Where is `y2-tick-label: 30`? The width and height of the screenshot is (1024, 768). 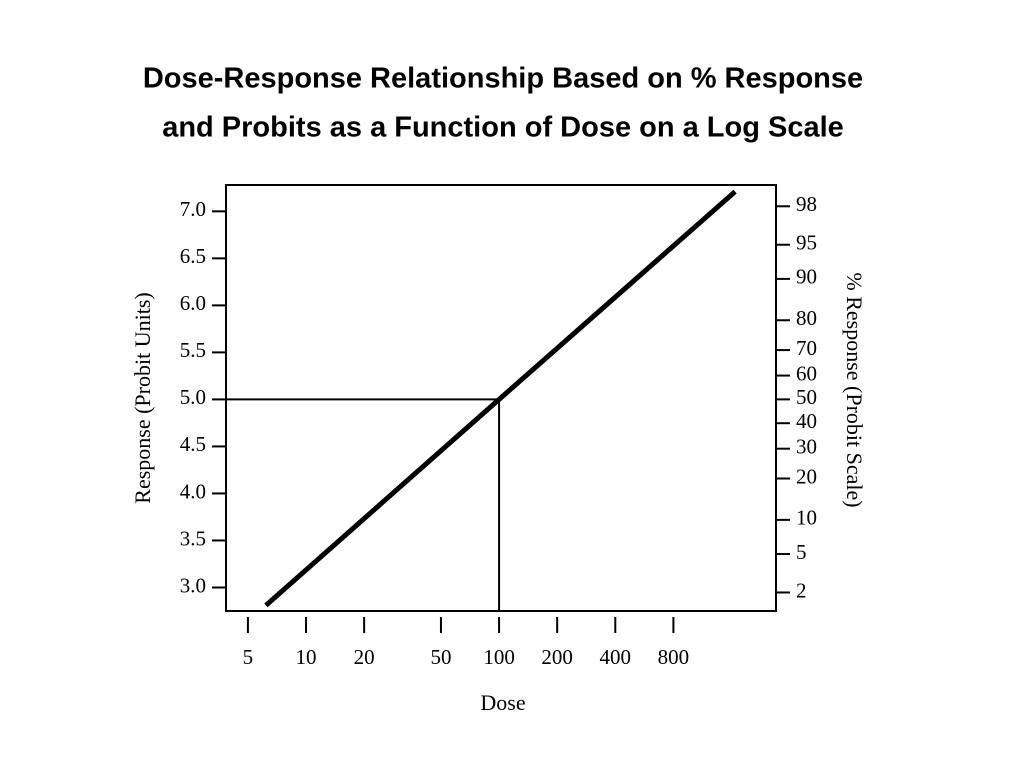 y2-tick-label: 30 is located at coordinates (806, 446).